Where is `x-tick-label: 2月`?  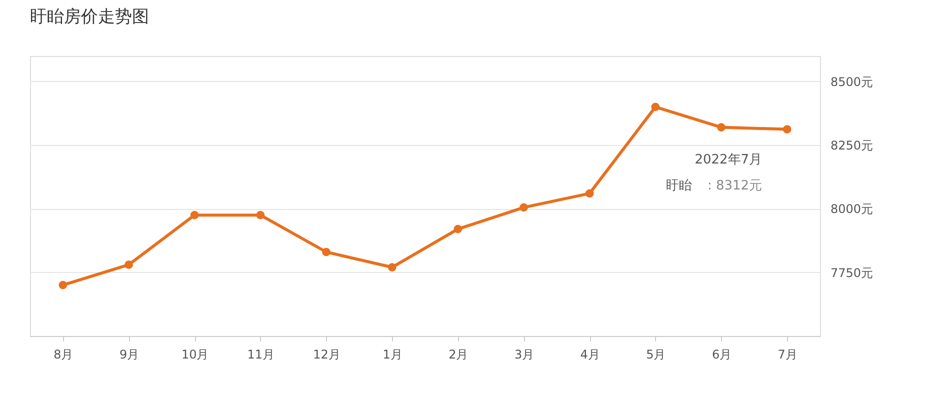 x-tick-label: 2月 is located at coordinates (458, 355).